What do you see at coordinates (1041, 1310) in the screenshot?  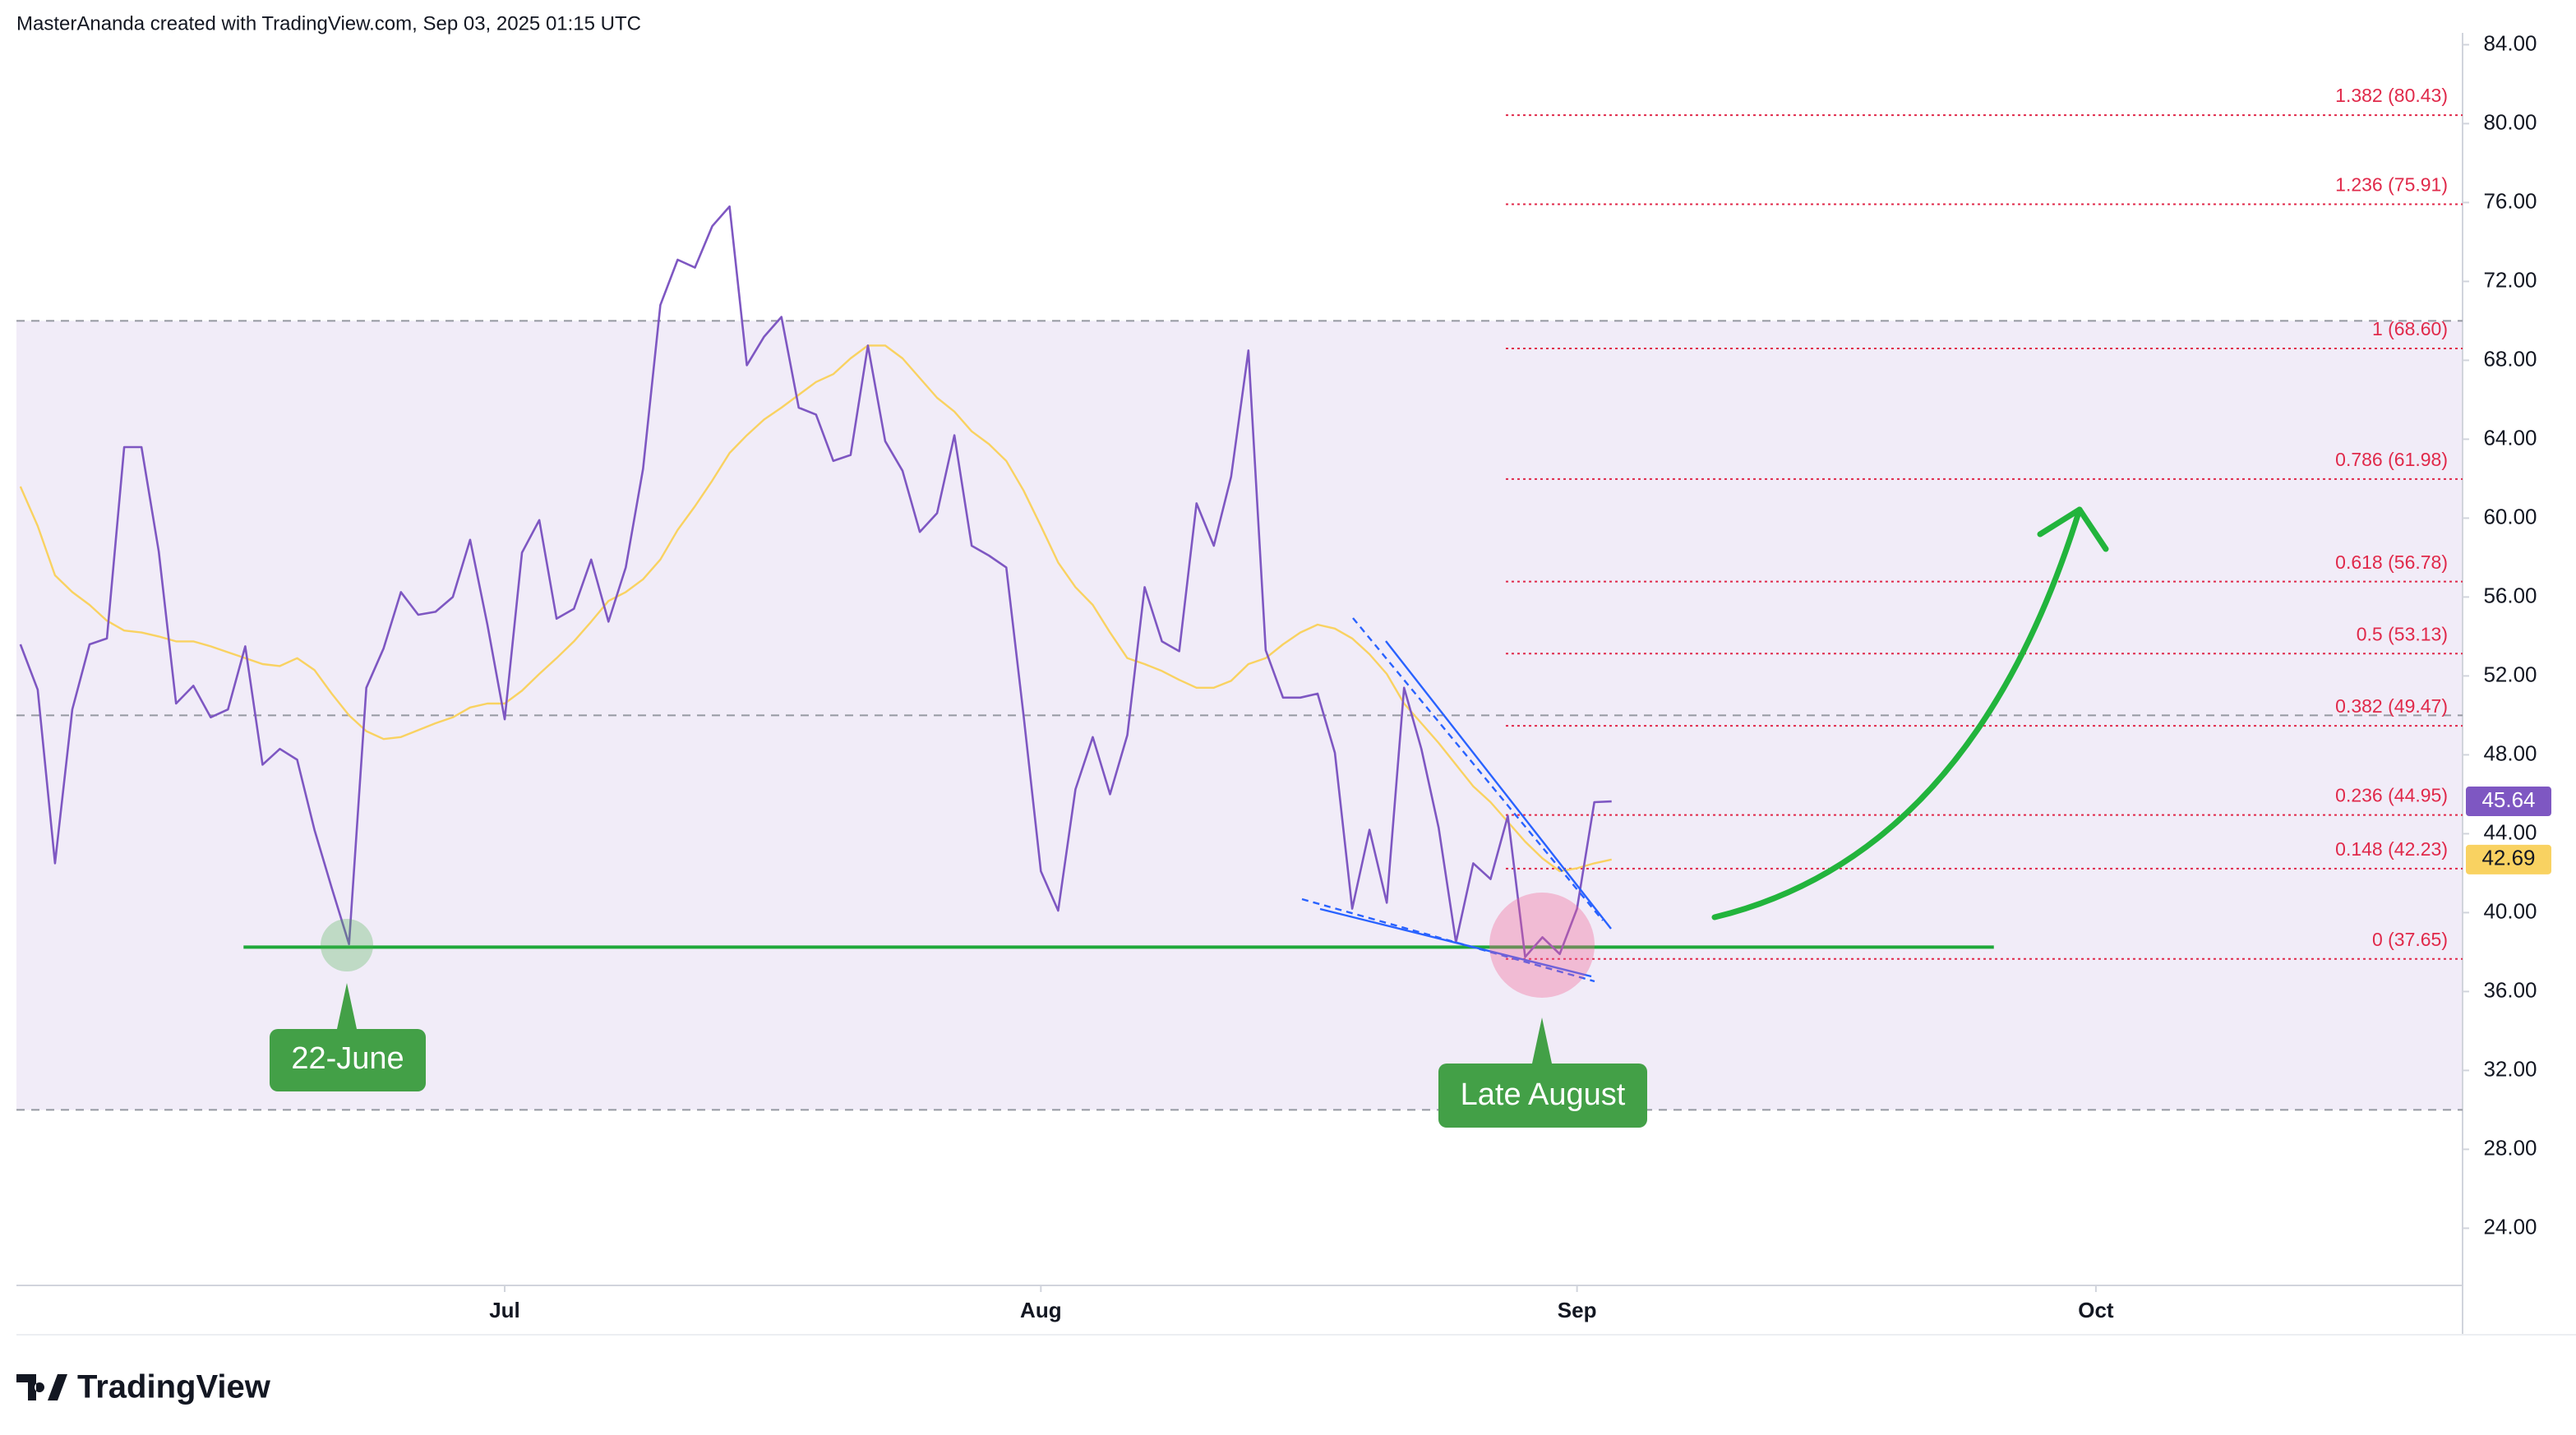 I see `x-tick-label: Aug` at bounding box center [1041, 1310].